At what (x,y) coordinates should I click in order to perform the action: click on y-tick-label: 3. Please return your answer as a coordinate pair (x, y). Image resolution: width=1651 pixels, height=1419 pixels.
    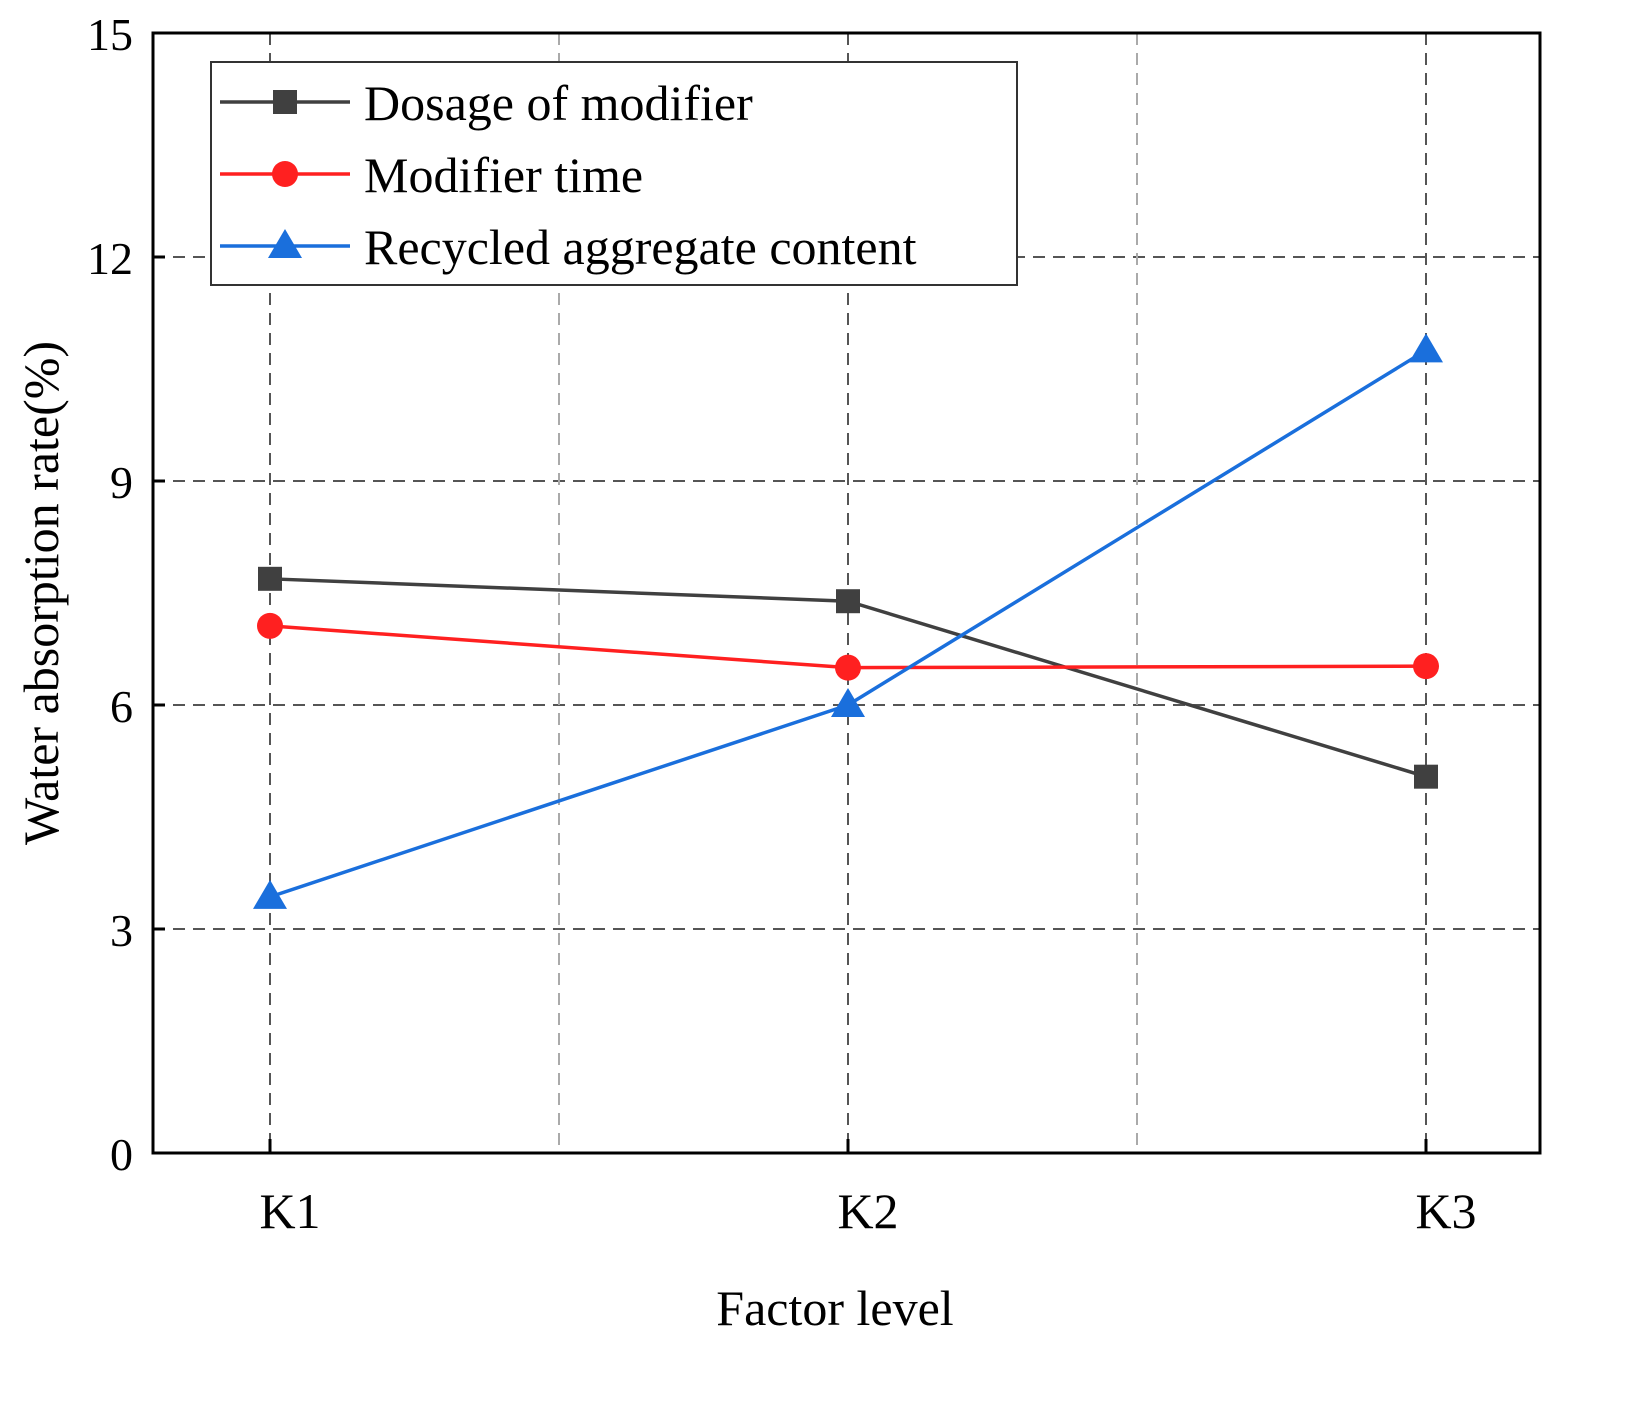
    Looking at the image, I should click on (121, 930).